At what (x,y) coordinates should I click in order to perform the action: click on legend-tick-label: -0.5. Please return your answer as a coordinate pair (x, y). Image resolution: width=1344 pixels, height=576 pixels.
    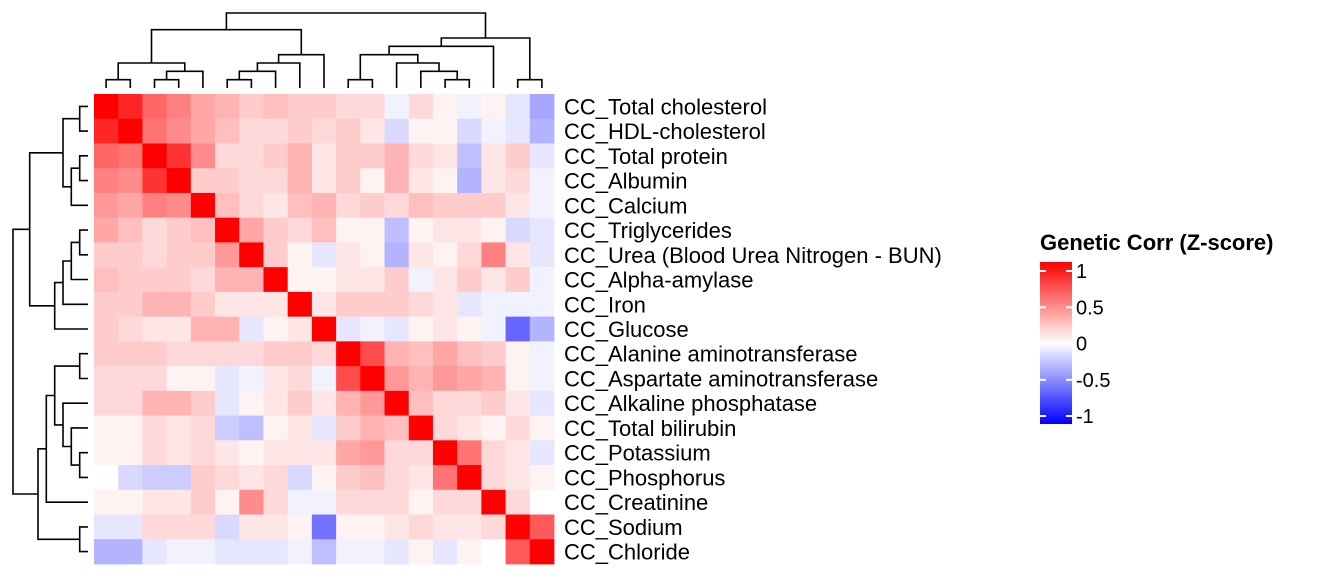
    Looking at the image, I should click on (1093, 381).